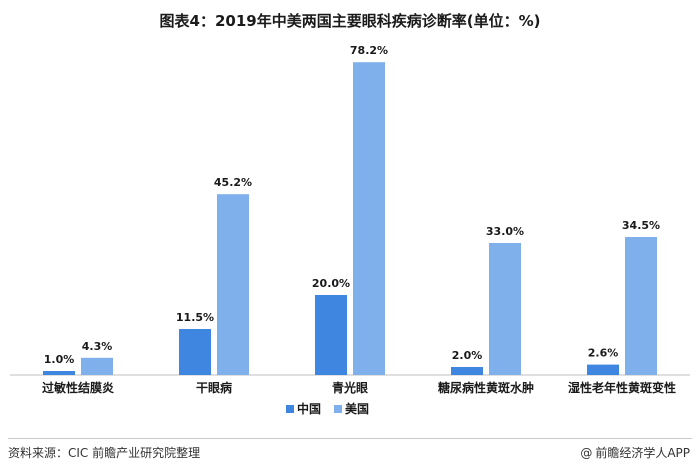 This screenshot has height=472, width=700. What do you see at coordinates (233, 182) in the screenshot?
I see `data-label-usa-1: 45.2%` at bounding box center [233, 182].